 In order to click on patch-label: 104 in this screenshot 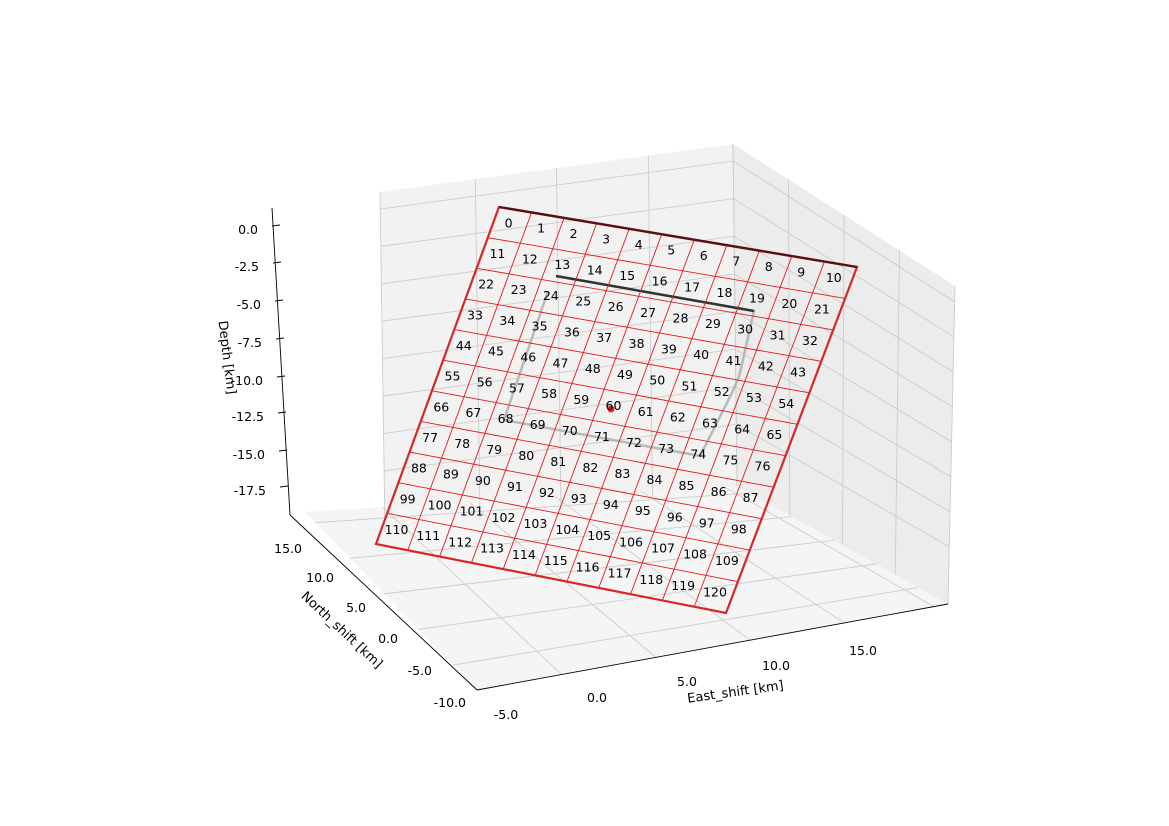, I will do `click(567, 529)`.